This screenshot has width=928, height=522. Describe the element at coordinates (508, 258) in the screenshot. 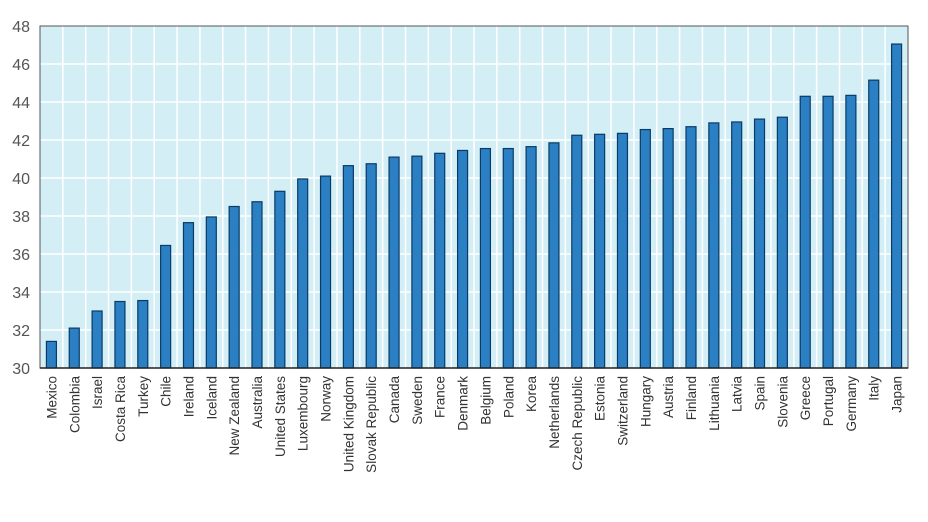

I see `bar-poland` at that location.